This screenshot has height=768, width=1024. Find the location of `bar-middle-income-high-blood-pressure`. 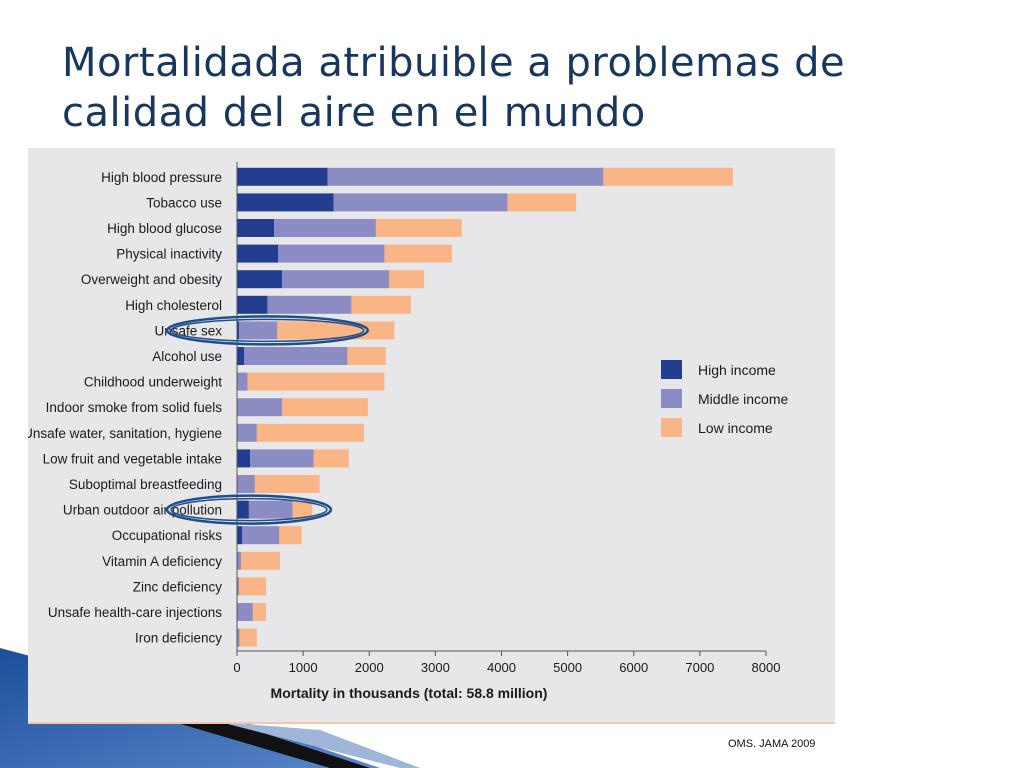

bar-middle-income-high-blood-pressure is located at coordinates (465, 176).